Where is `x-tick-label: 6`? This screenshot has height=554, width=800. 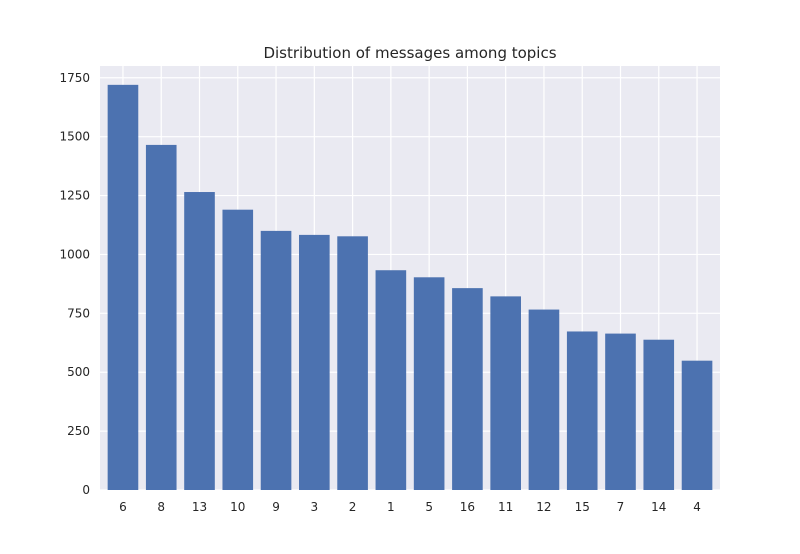 x-tick-label: 6 is located at coordinates (123, 507).